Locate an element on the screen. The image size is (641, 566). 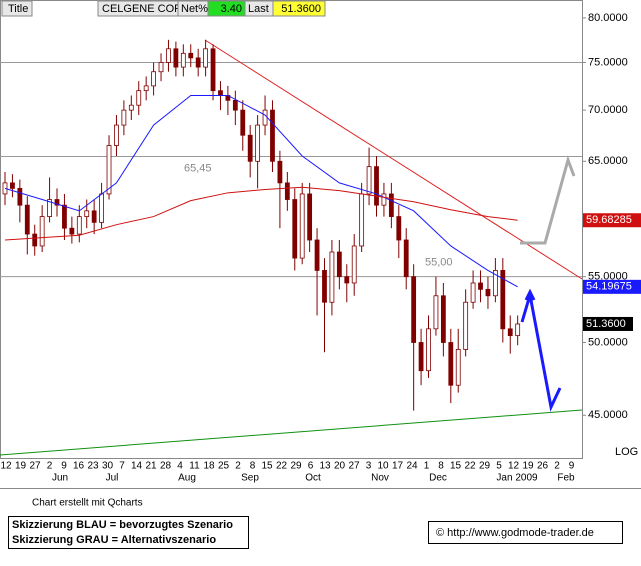
x-tick-label: 27 is located at coordinates (35, 466).